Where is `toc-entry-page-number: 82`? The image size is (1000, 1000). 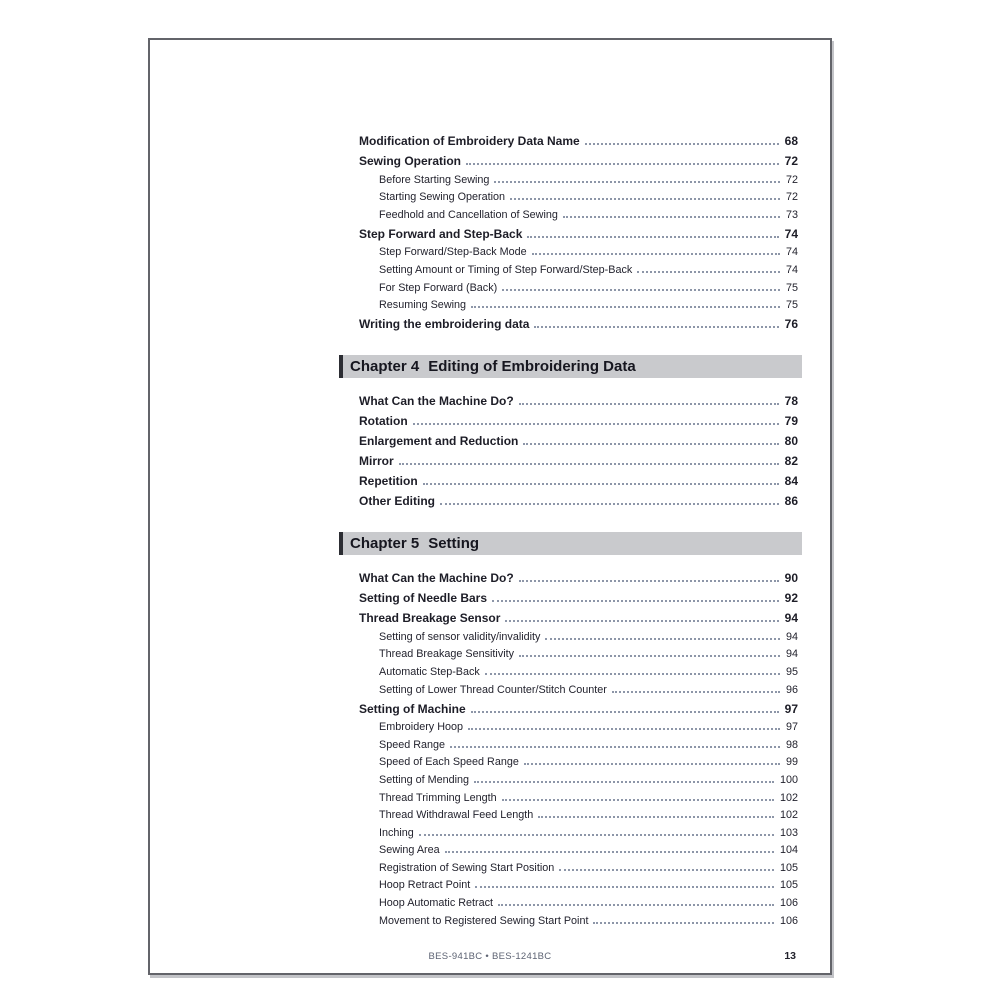
toc-entry-page-number: 82 is located at coordinates (791, 461).